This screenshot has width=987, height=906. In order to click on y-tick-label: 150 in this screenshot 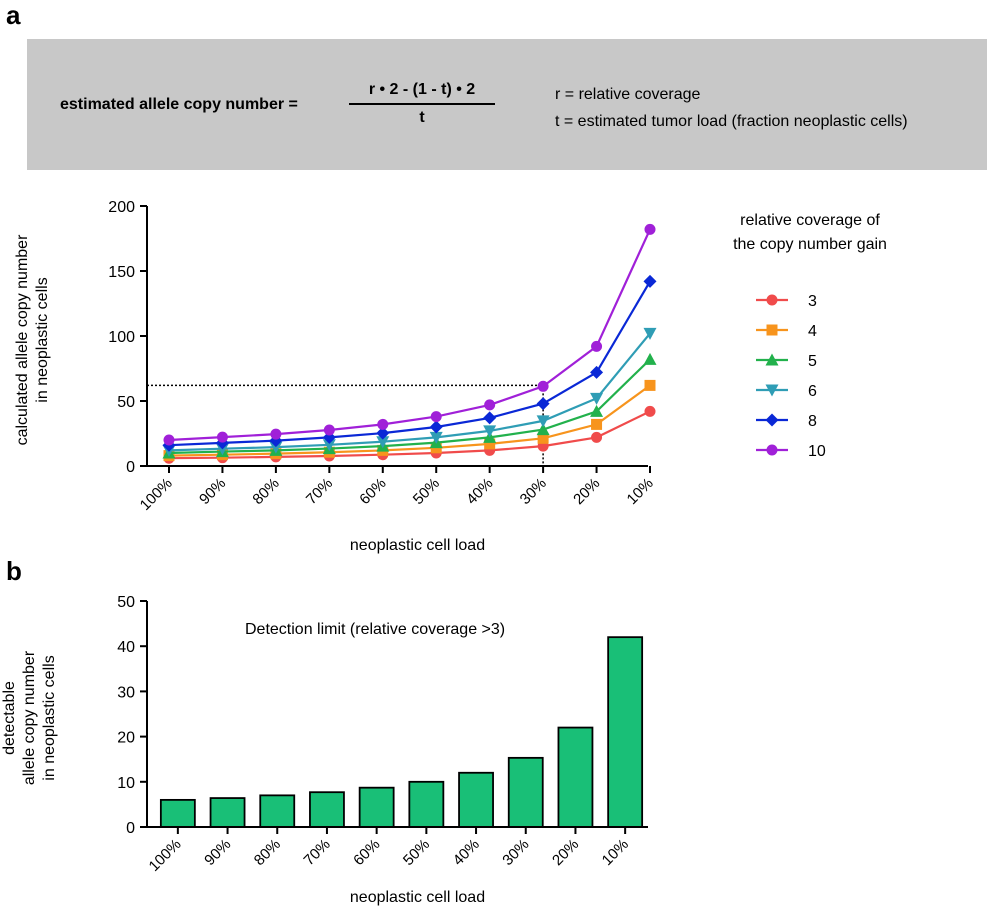, I will do `click(121, 272)`.